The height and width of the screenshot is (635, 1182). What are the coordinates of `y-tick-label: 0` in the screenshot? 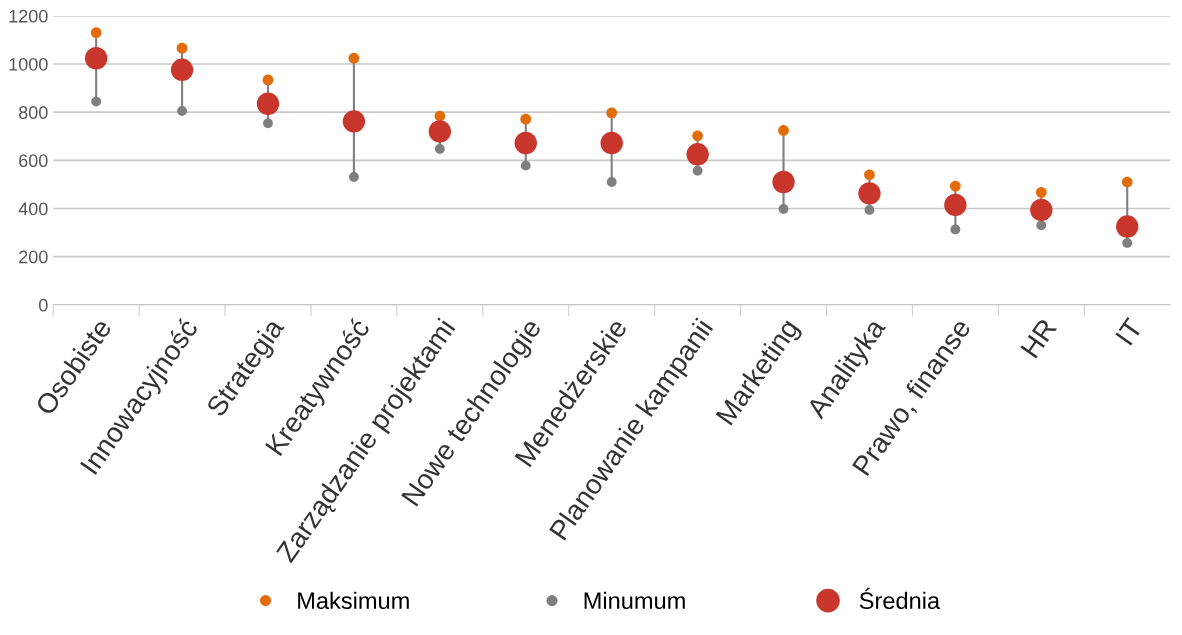 It's located at (43, 305).